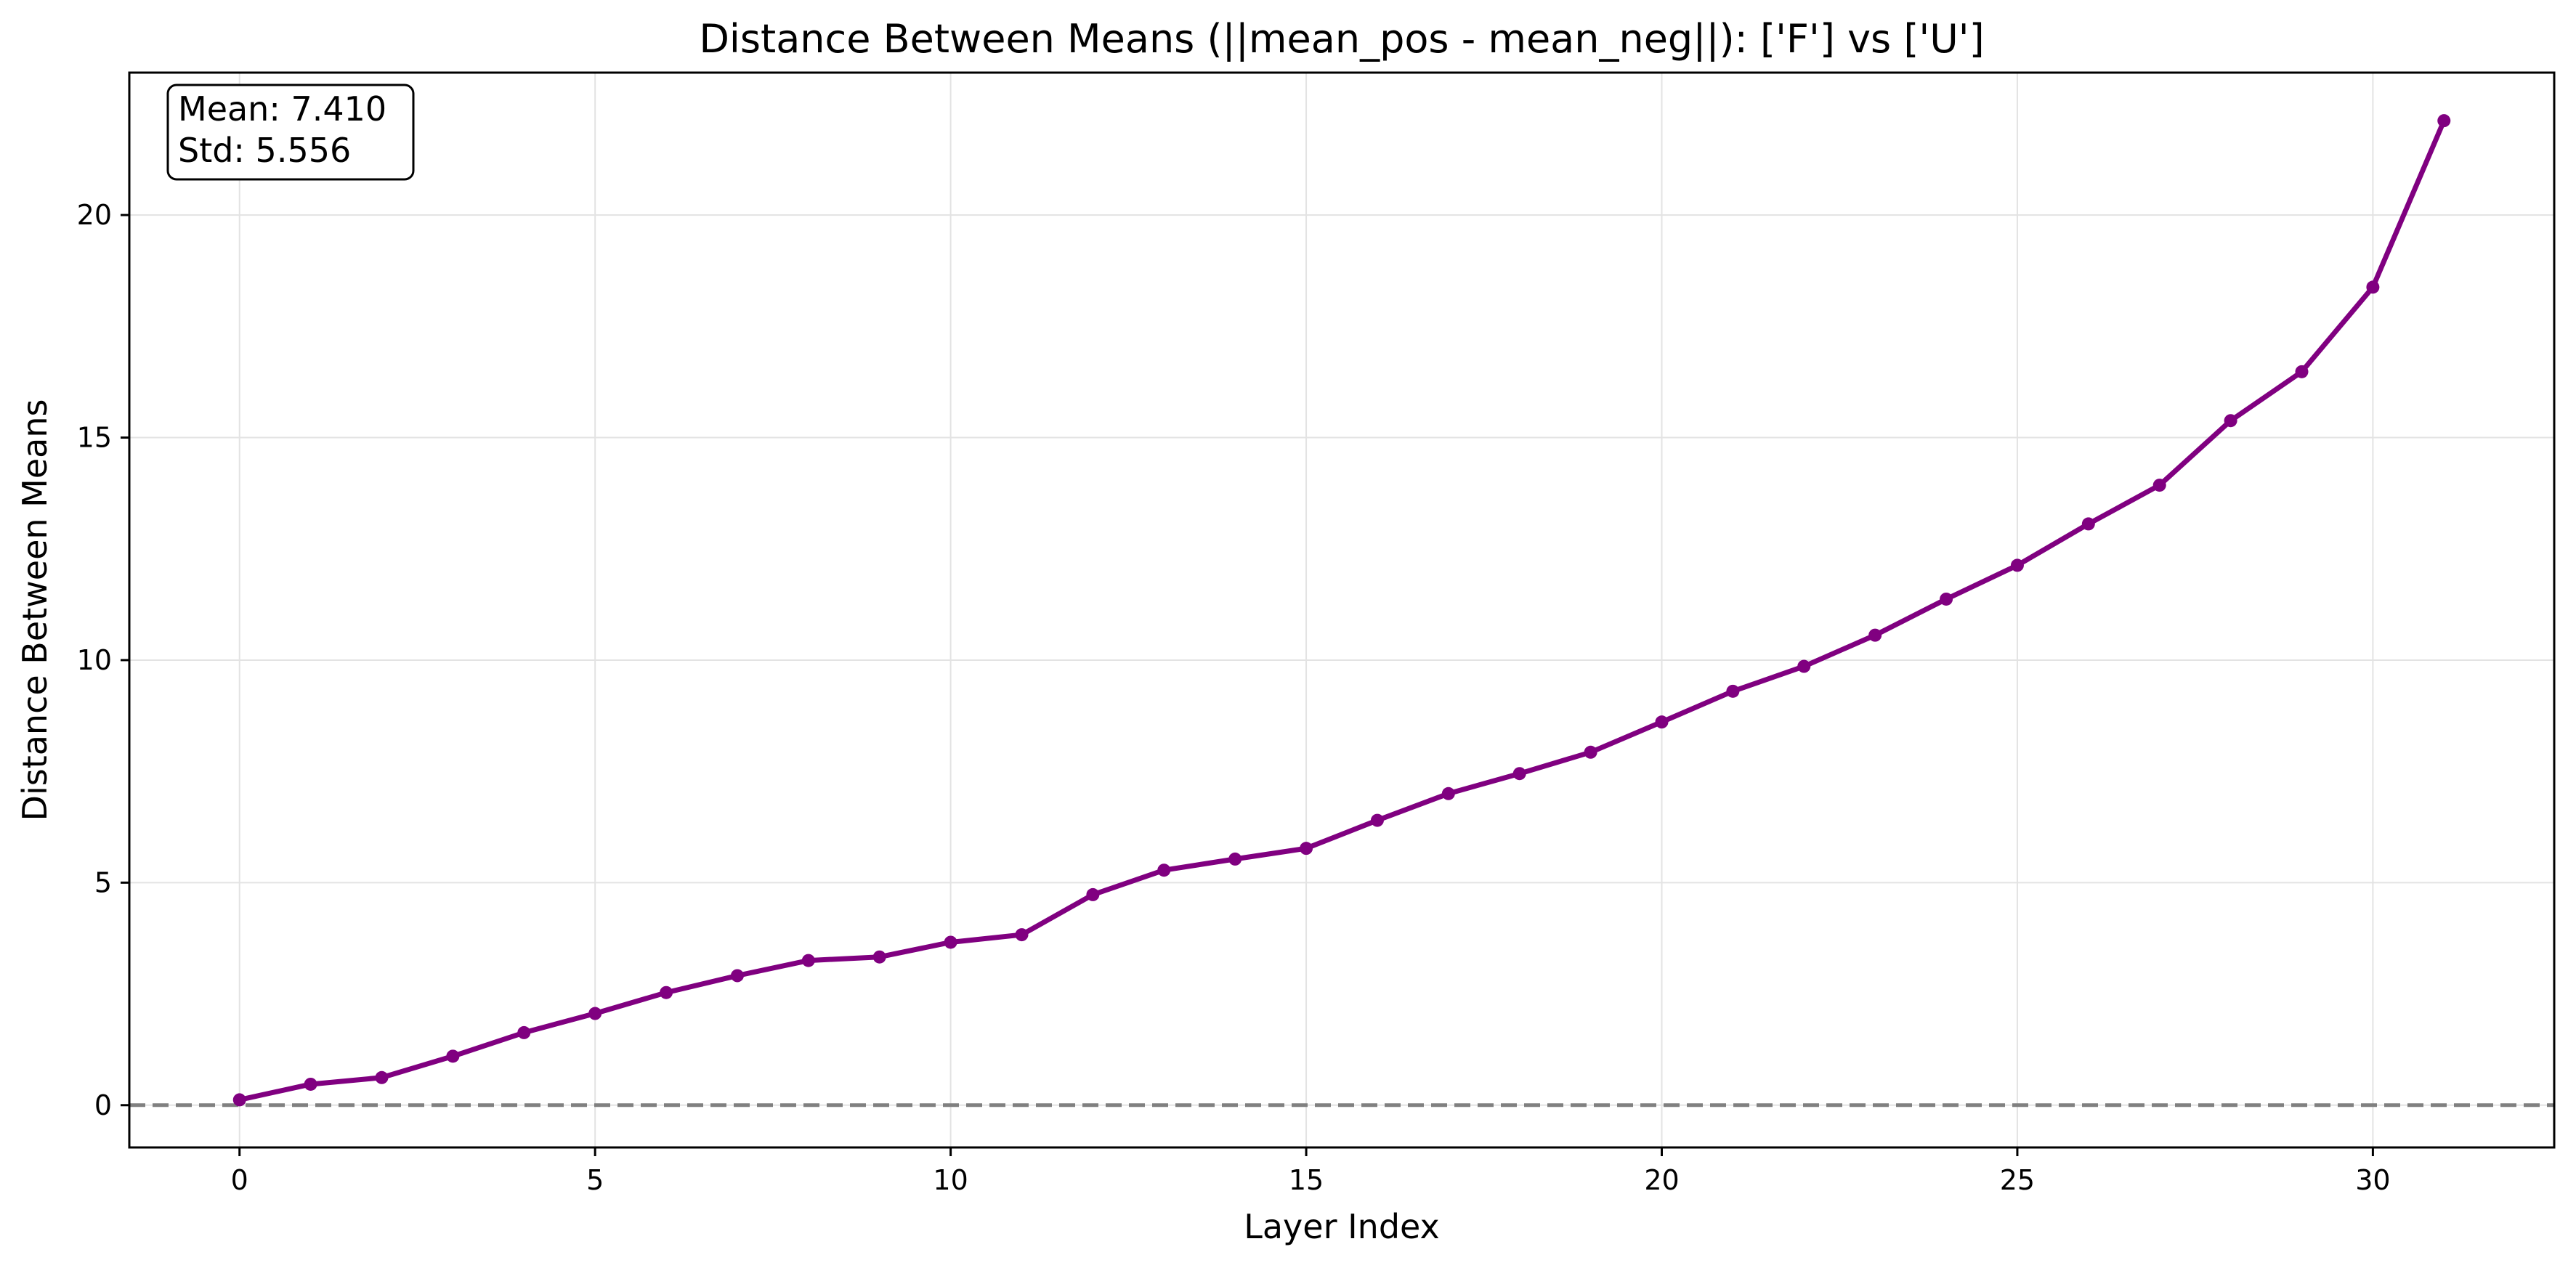  Describe the element at coordinates (94, 438) in the screenshot. I see `y-tick-label: 15` at that location.